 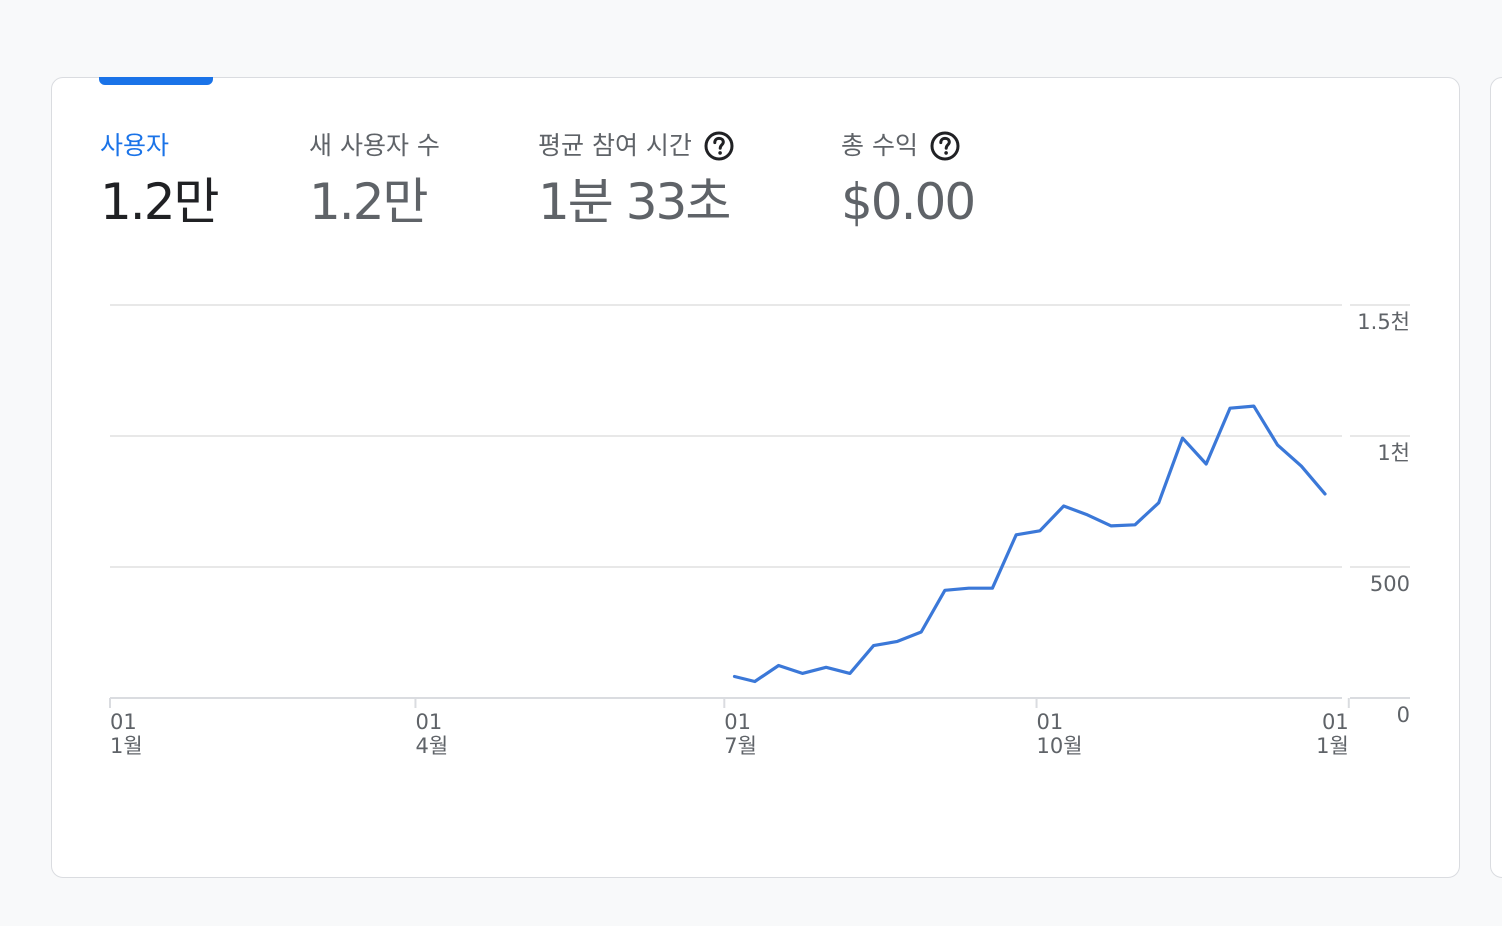 What do you see at coordinates (135, 145) in the screenshot?
I see `metric-label-text: 사용자` at bounding box center [135, 145].